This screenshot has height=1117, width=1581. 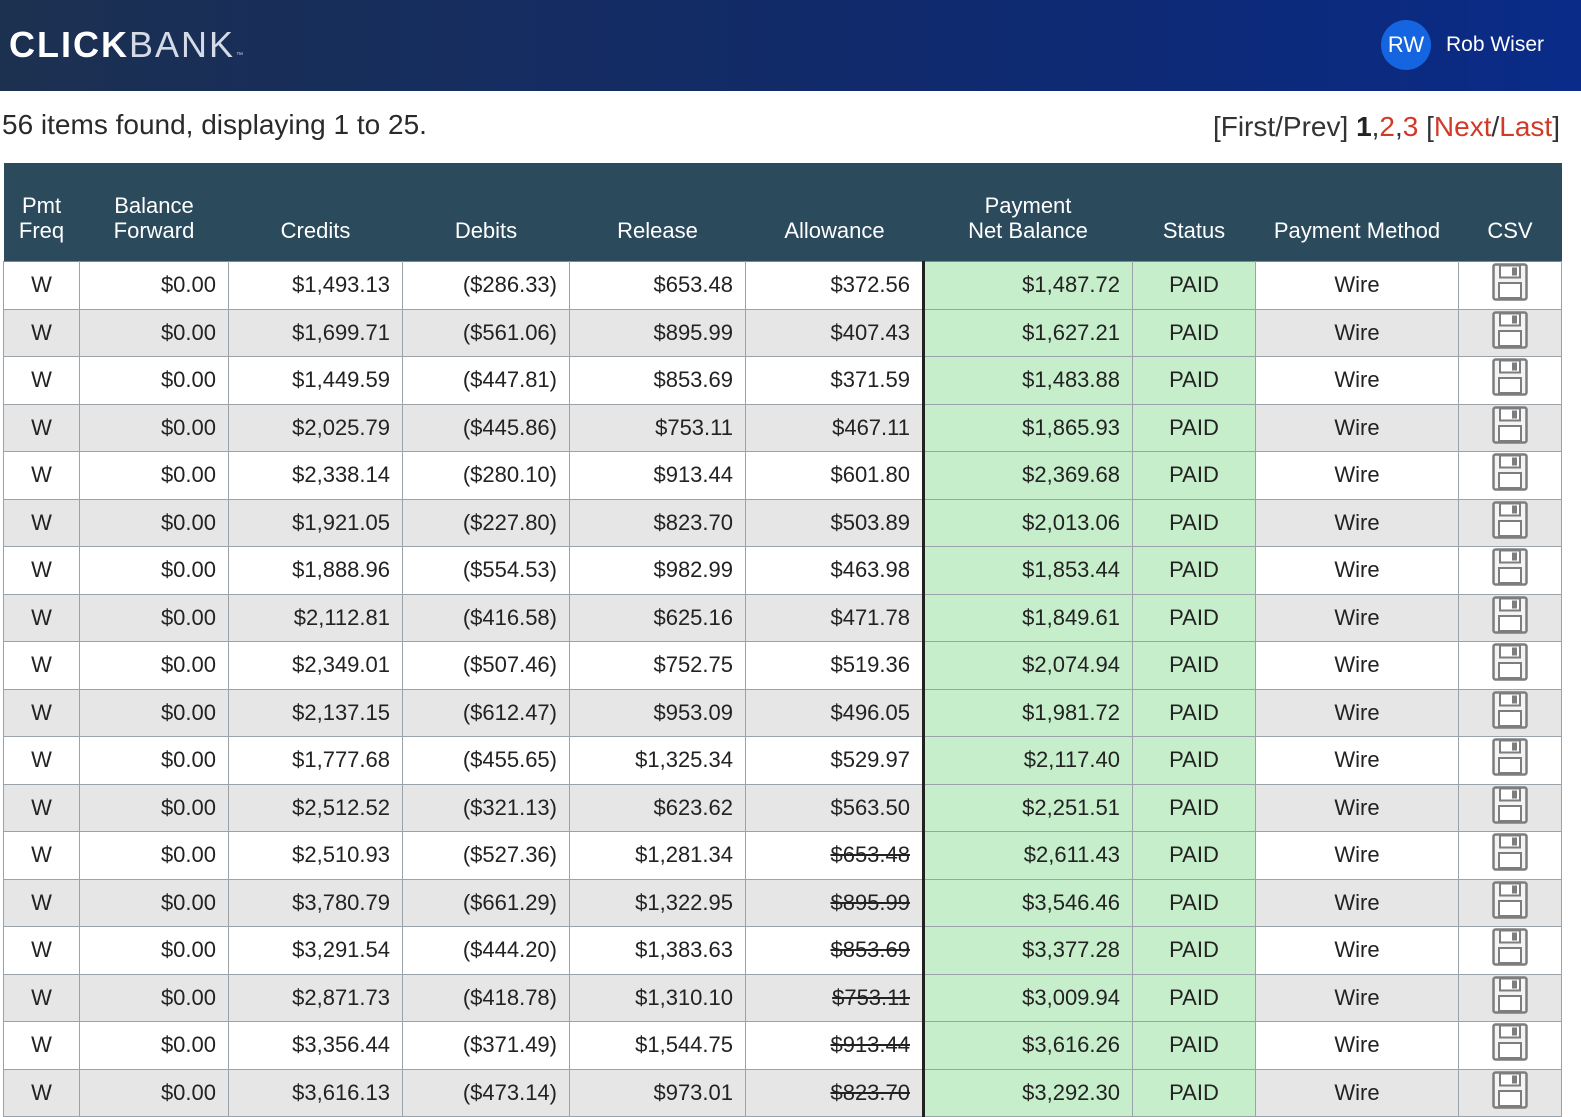 What do you see at coordinates (154, 212) in the screenshot?
I see `col-balance-forward: Balance Forward` at bounding box center [154, 212].